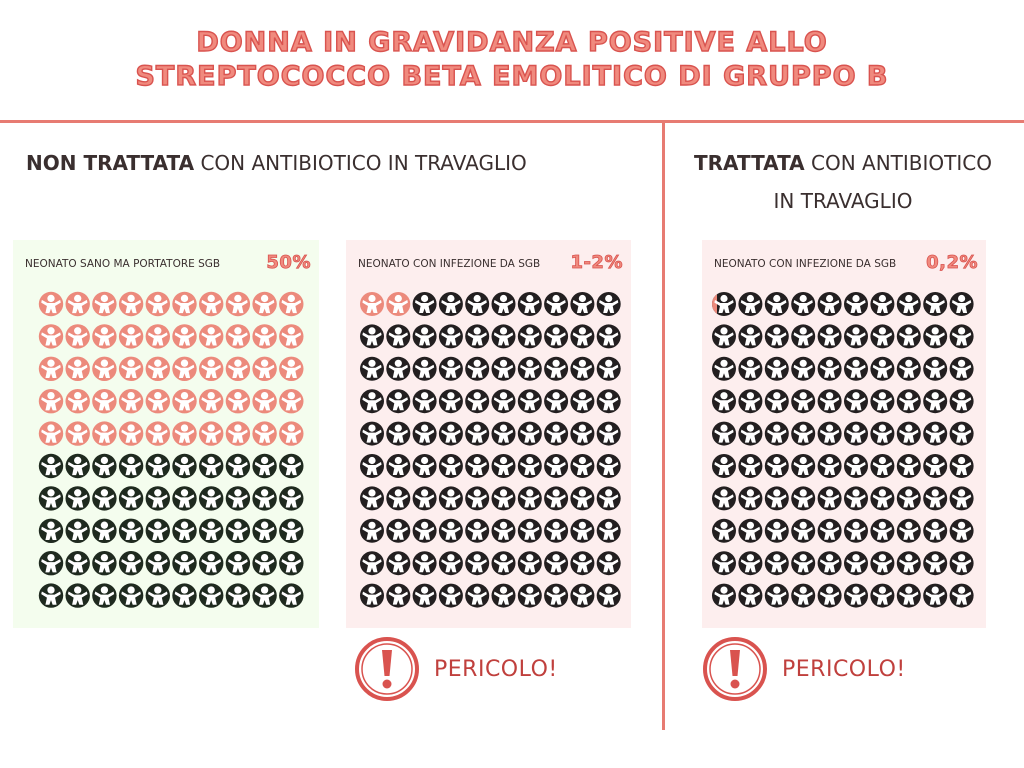 Image resolution: width=1024 pixels, height=768 pixels. Describe the element at coordinates (735, 669) in the screenshot. I see `exclamation-circle-icon` at that location.